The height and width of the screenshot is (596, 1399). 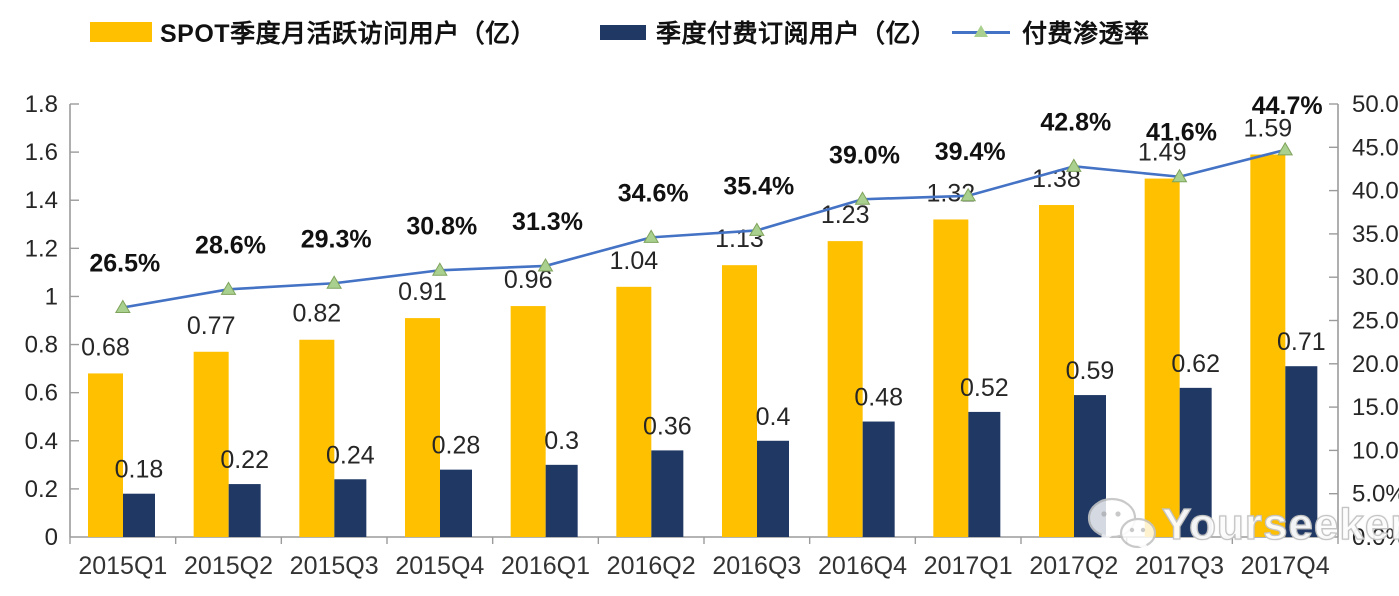 I want to click on bar-mau-2016Q1, so click(x=528, y=421).